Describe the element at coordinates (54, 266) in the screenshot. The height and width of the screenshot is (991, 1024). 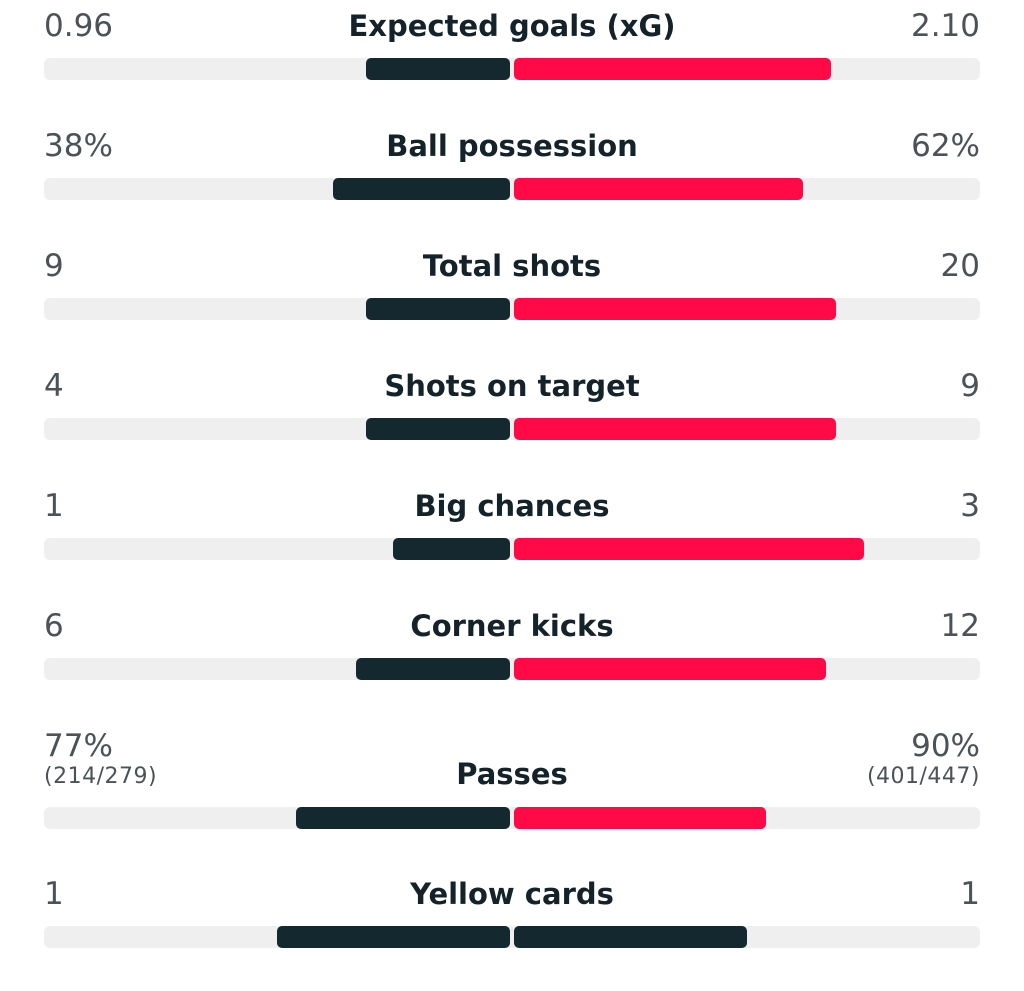
I see `home-value: 9` at that location.